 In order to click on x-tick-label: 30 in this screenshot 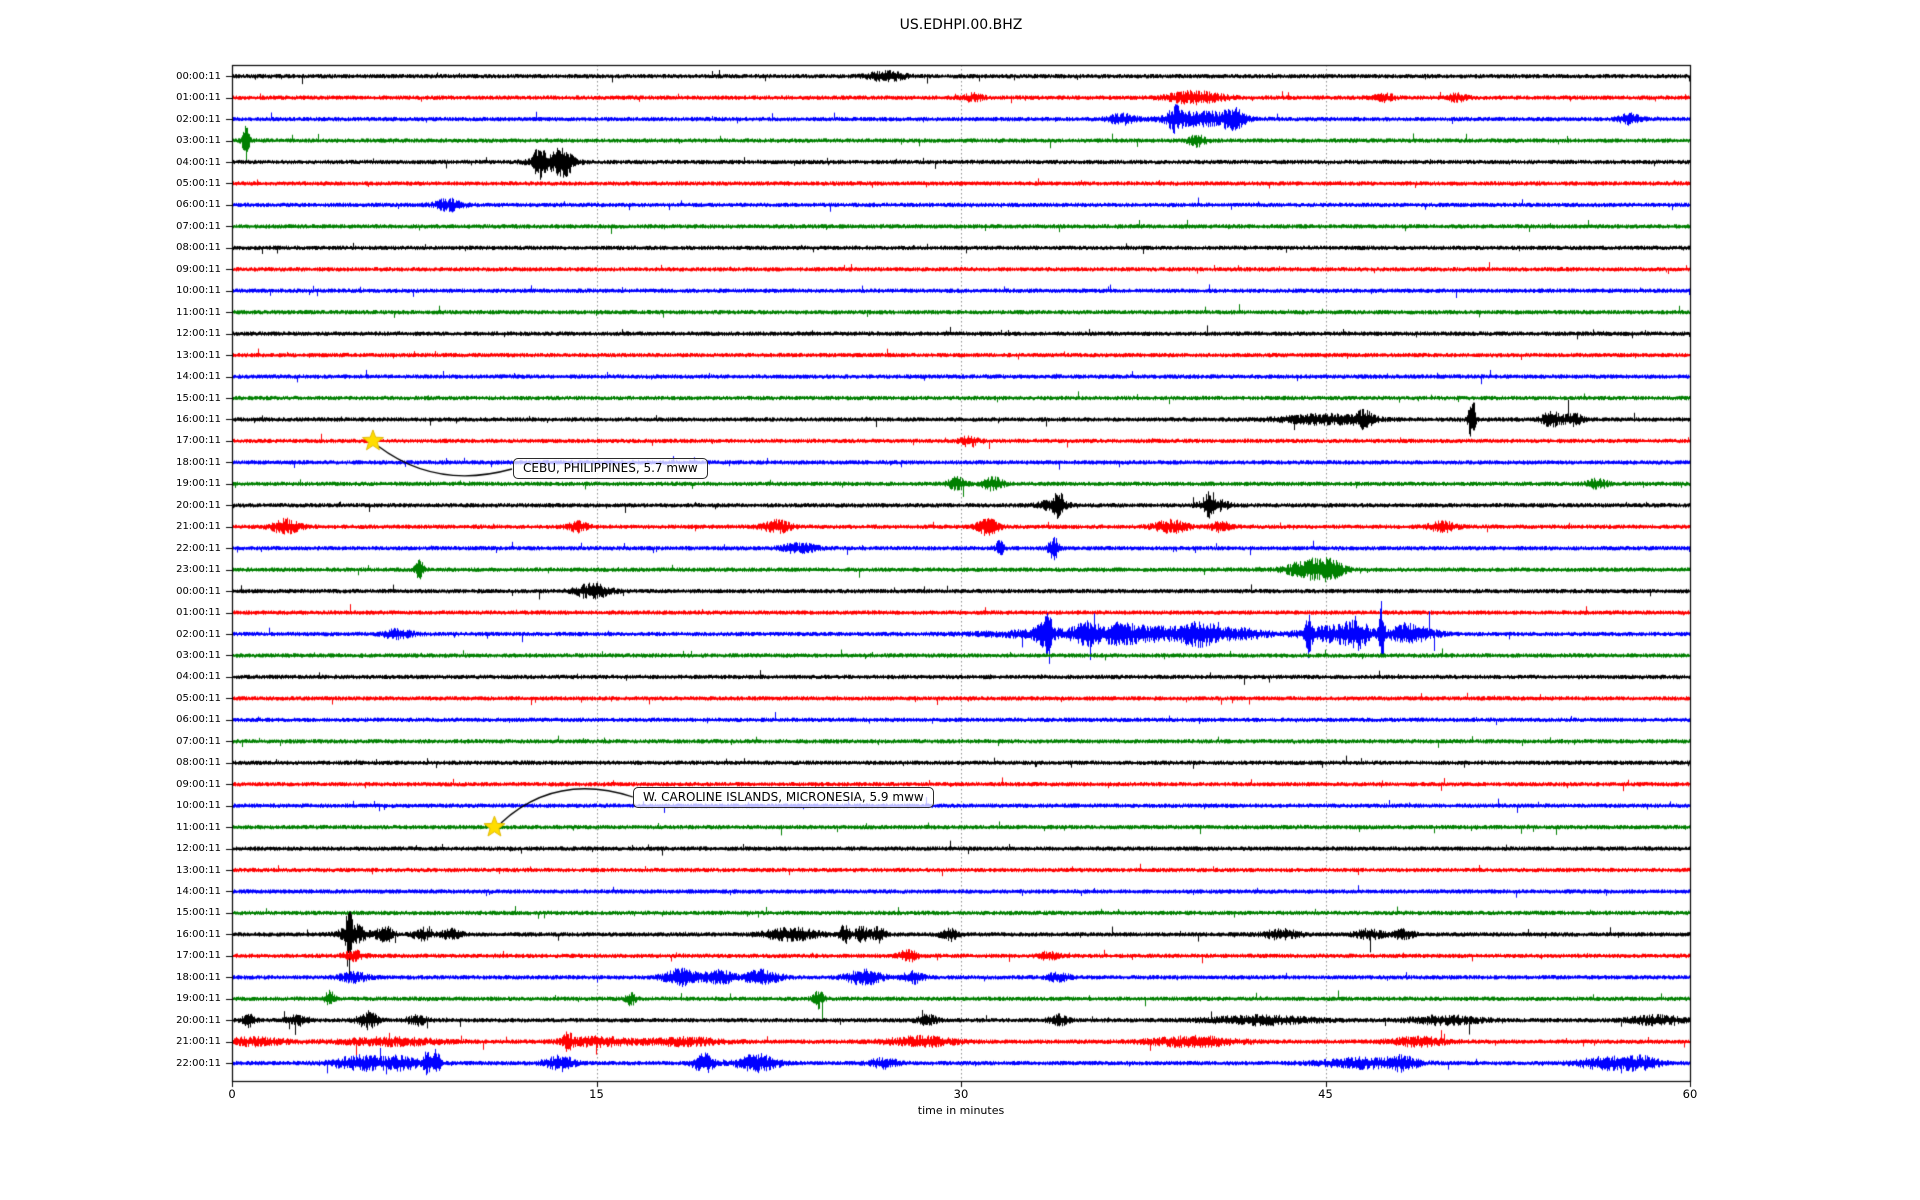, I will do `click(961, 1094)`.